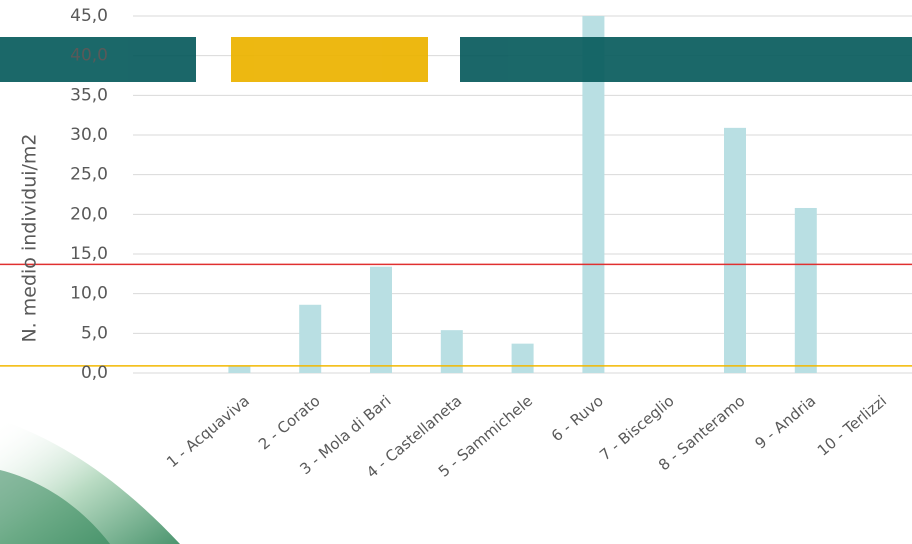 This screenshot has width=912, height=544. Describe the element at coordinates (89, 214) in the screenshot. I see `y-tick-label: 20,0` at that location.